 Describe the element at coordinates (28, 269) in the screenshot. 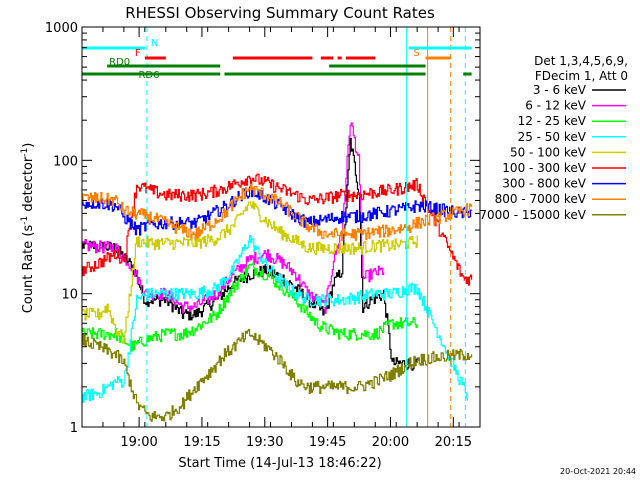

I see `y-label-main: Count Rate (s` at that location.